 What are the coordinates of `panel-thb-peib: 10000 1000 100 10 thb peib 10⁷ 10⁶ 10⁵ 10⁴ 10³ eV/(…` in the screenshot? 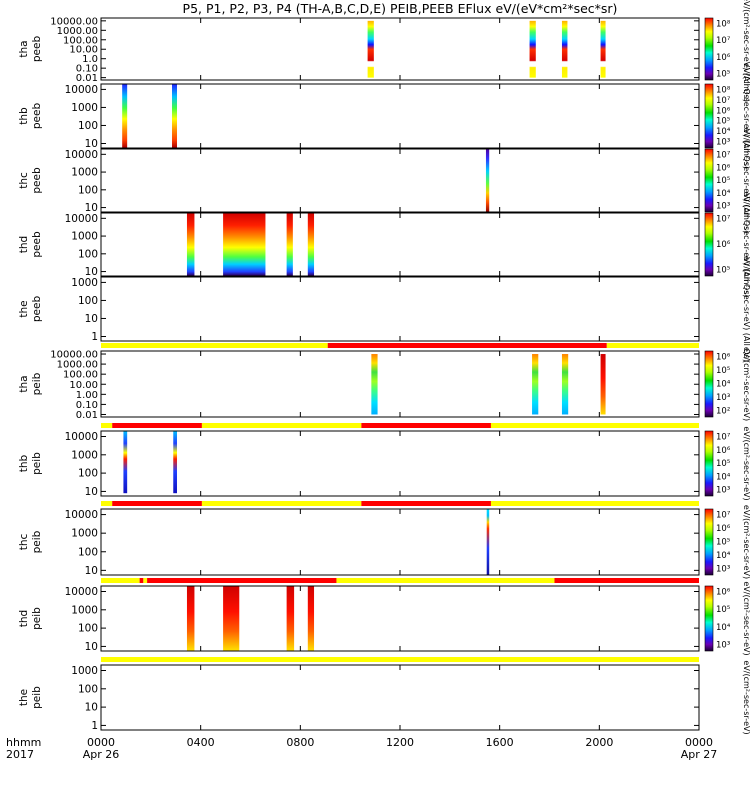 It's located at (384, 462).